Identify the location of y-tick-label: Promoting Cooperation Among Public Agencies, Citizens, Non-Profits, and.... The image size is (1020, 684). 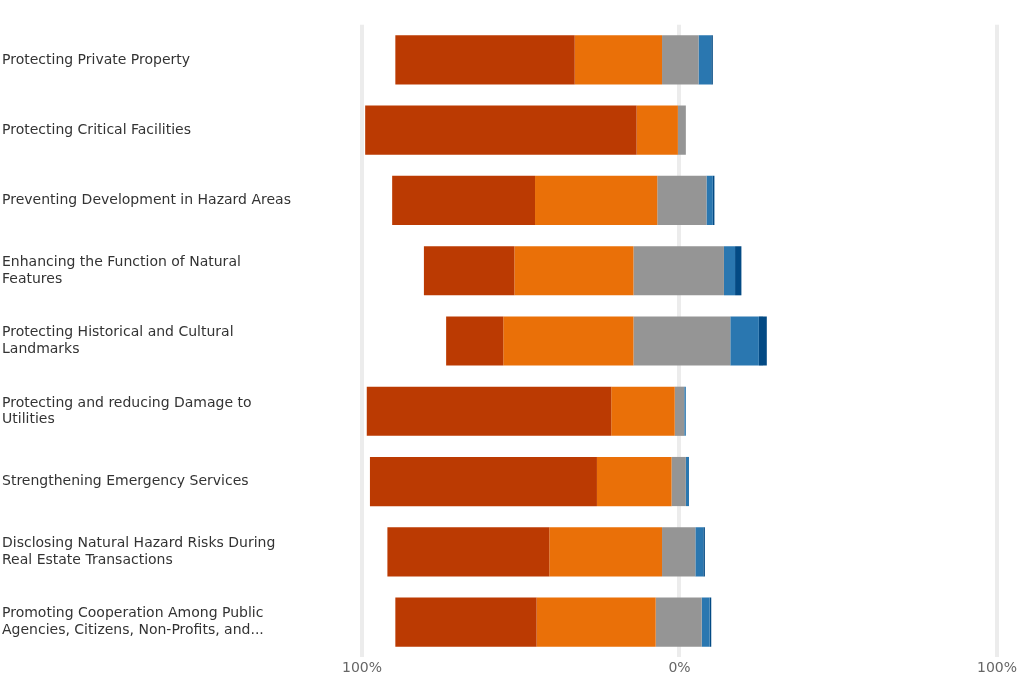
(133, 621).